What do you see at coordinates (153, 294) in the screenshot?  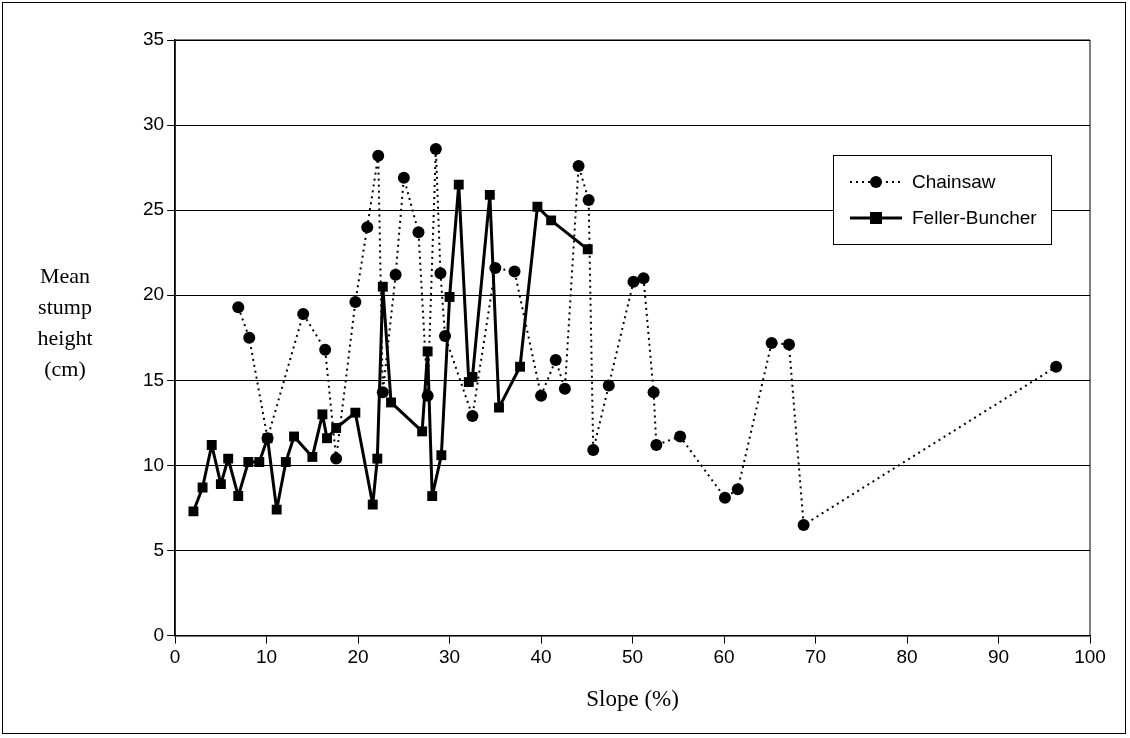 I see `y-tick-label: 20` at bounding box center [153, 294].